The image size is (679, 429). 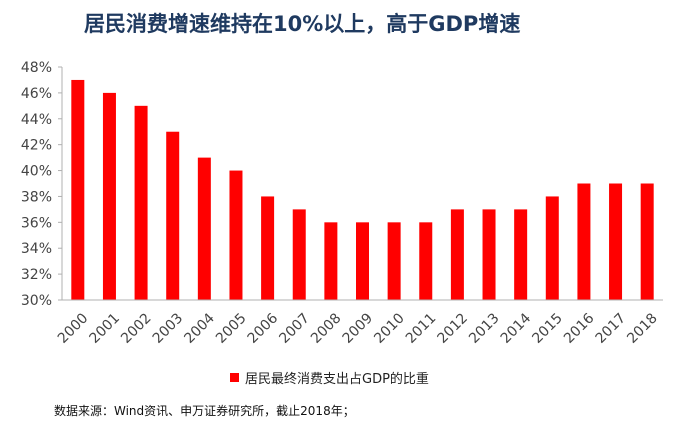 I want to click on x-tick-label: 2002, so click(x=136, y=328).